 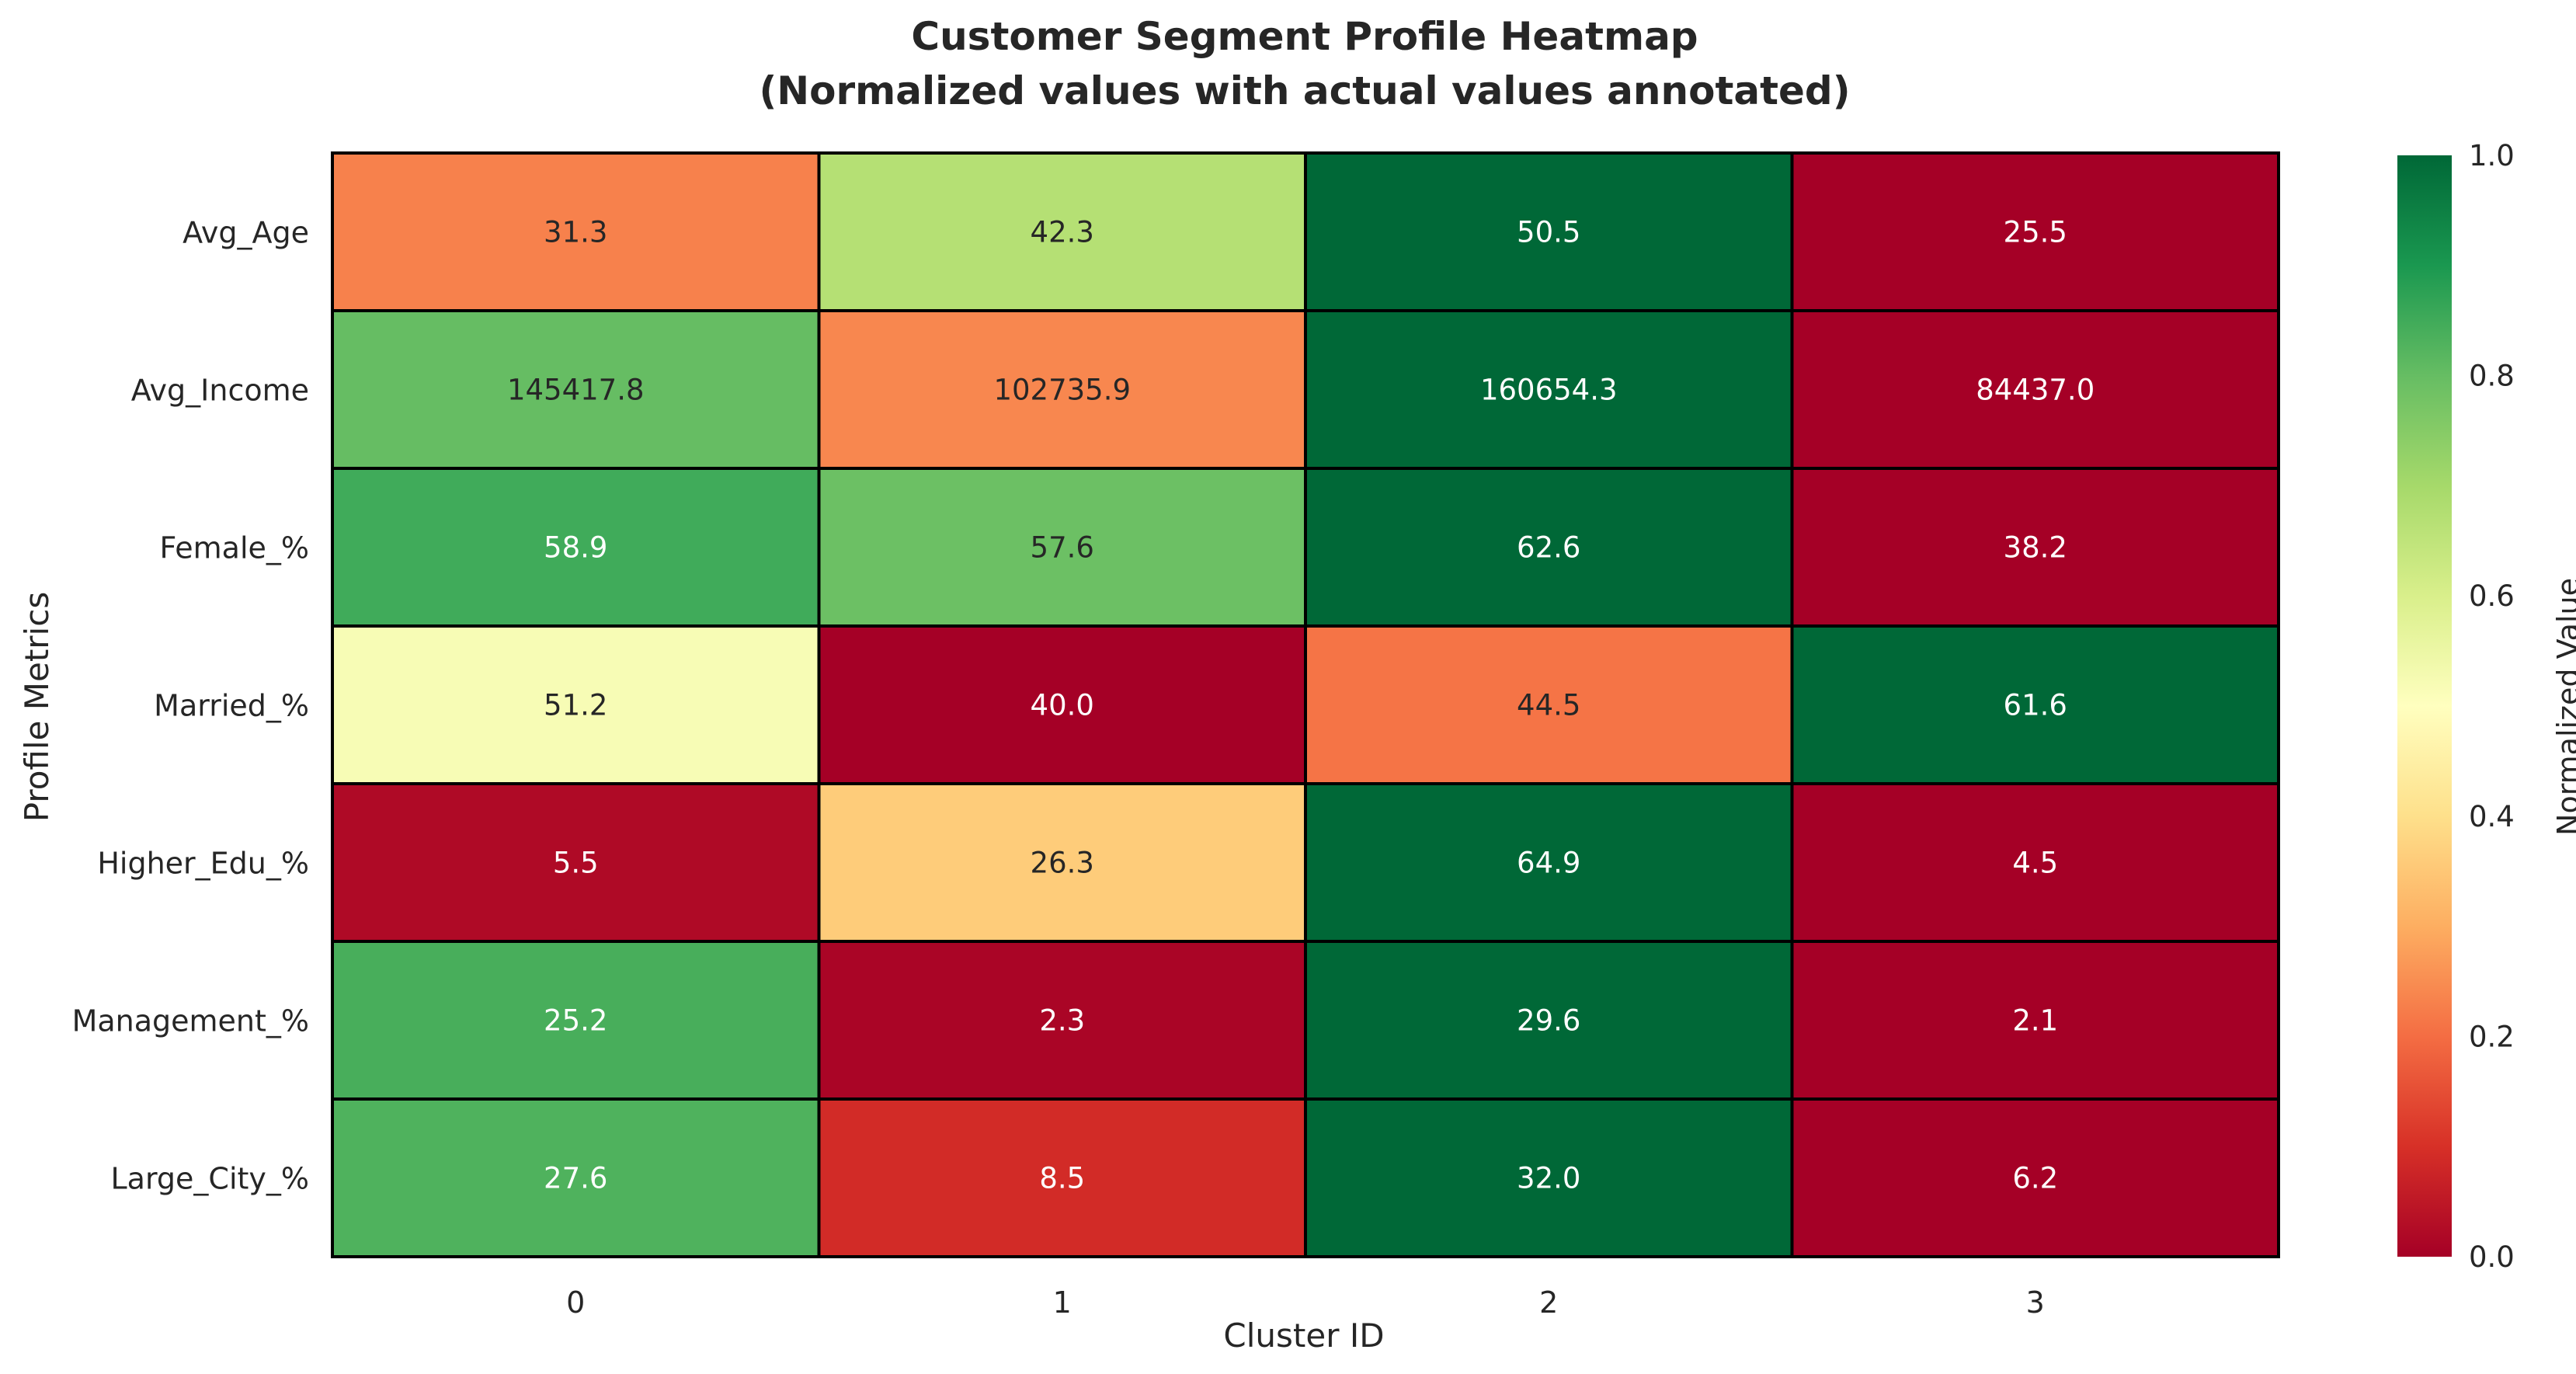 I want to click on cell-annotation: 58.9, so click(x=575, y=548).